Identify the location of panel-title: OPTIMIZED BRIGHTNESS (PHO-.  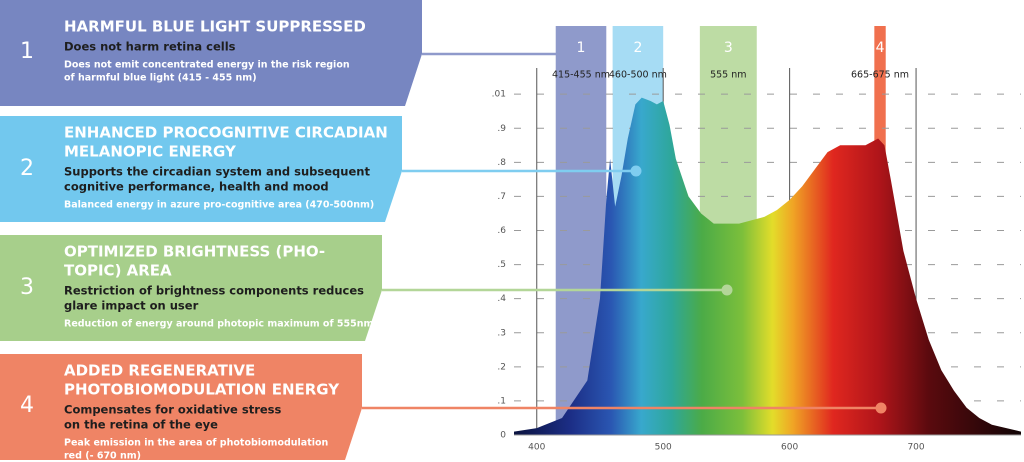
(194, 252).